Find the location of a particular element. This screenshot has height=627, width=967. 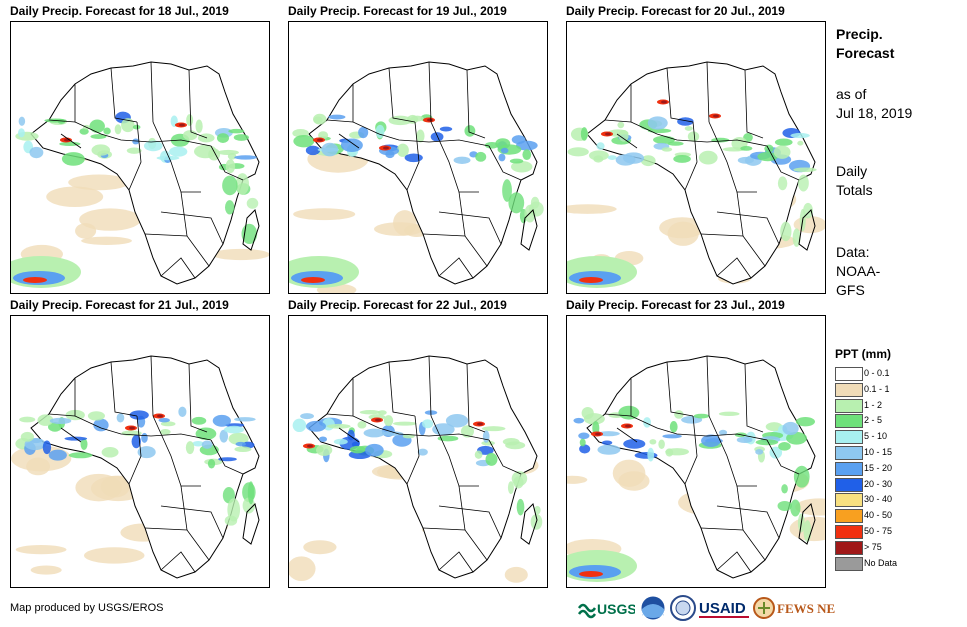

legend-item: > 75 is located at coordinates (895, 548).